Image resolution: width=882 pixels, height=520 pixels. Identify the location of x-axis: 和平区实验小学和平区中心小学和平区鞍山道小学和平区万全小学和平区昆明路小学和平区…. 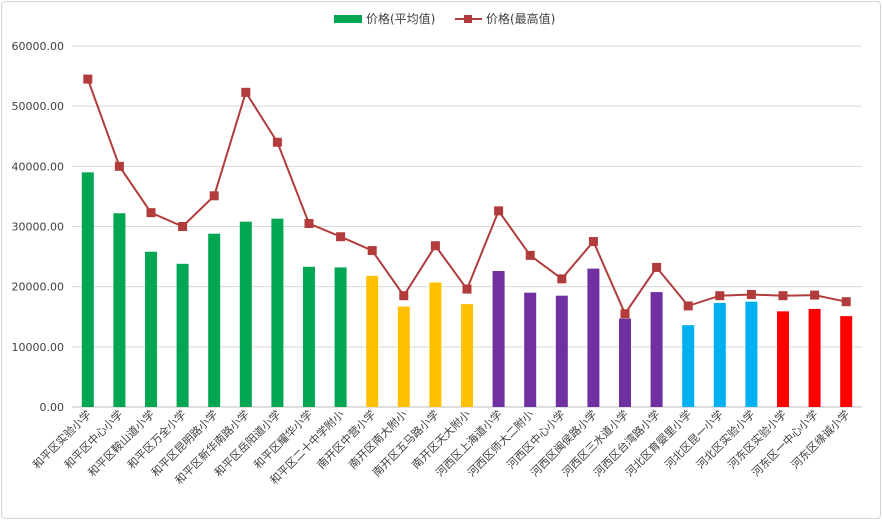
(441, 447).